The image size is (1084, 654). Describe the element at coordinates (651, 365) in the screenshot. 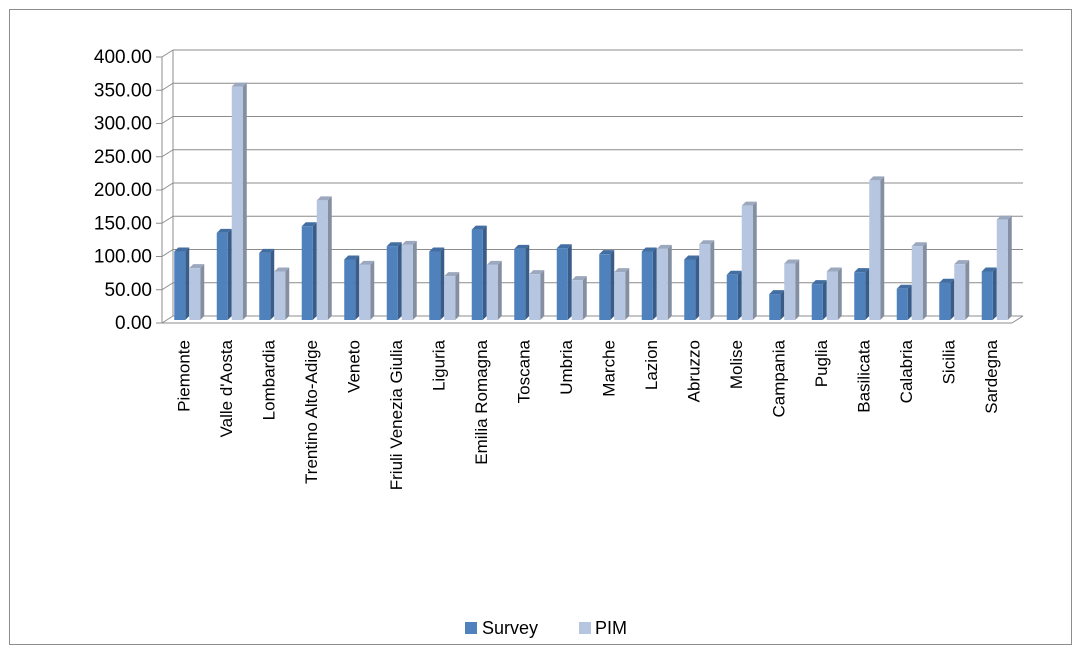

I see `x-category-label: Lazion` at that location.